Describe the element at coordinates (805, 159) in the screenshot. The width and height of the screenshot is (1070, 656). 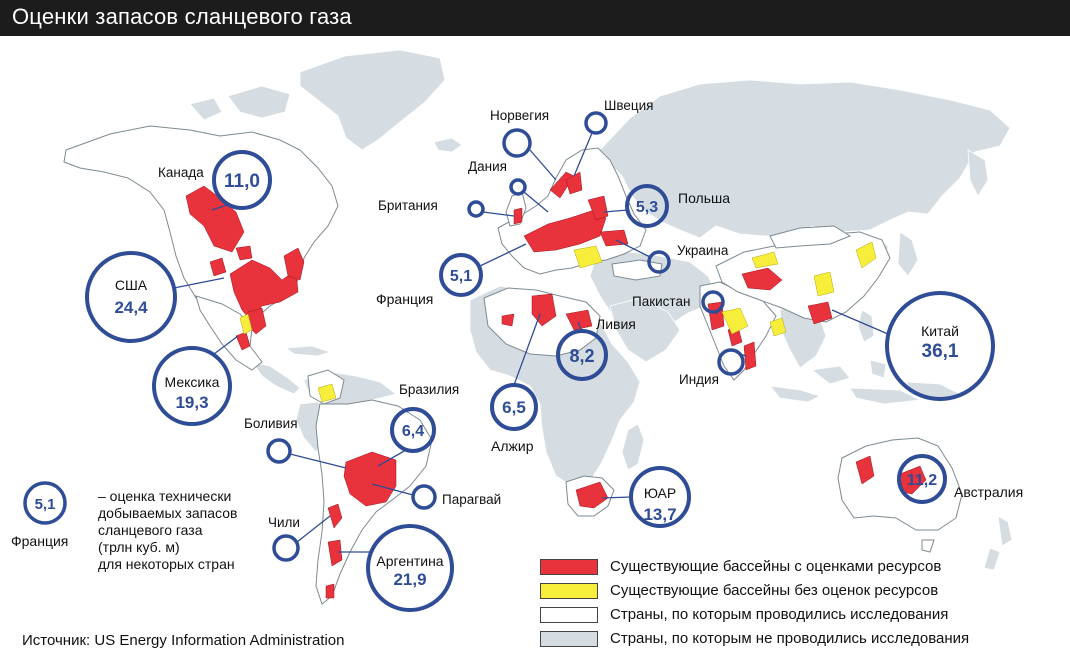
I see `russia-shape` at that location.